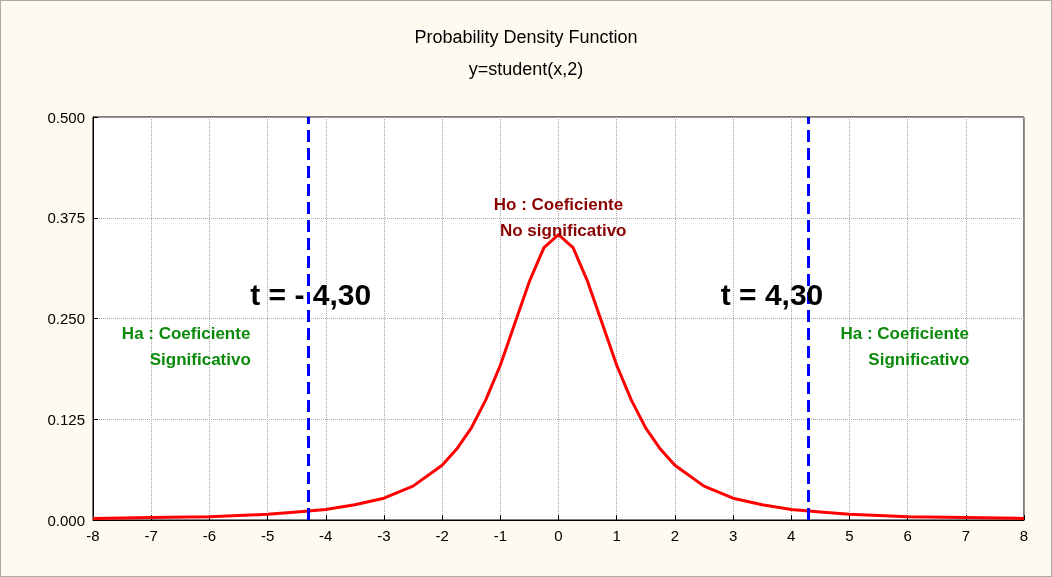  I want to click on x-tick-label: -8, so click(93, 535).